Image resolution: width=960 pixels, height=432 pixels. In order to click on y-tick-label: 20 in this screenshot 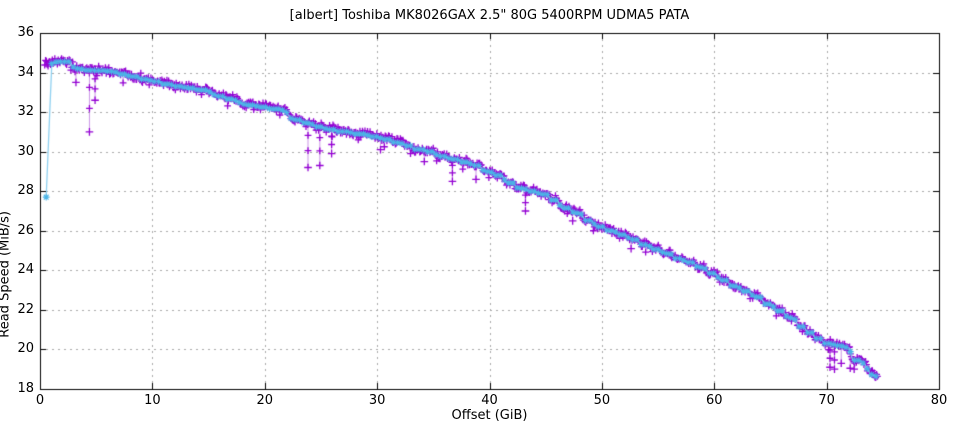, I will do `click(25, 349)`.